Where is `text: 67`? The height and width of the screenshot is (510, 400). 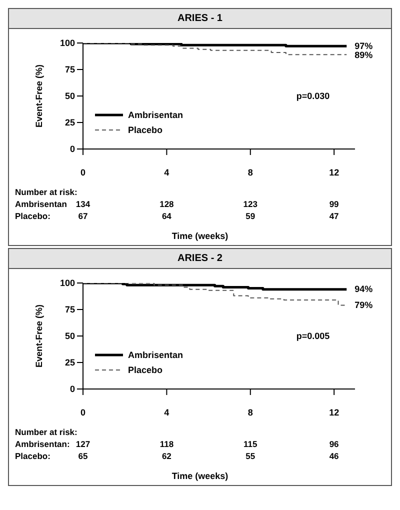
text: 67 is located at coordinates (83, 216).